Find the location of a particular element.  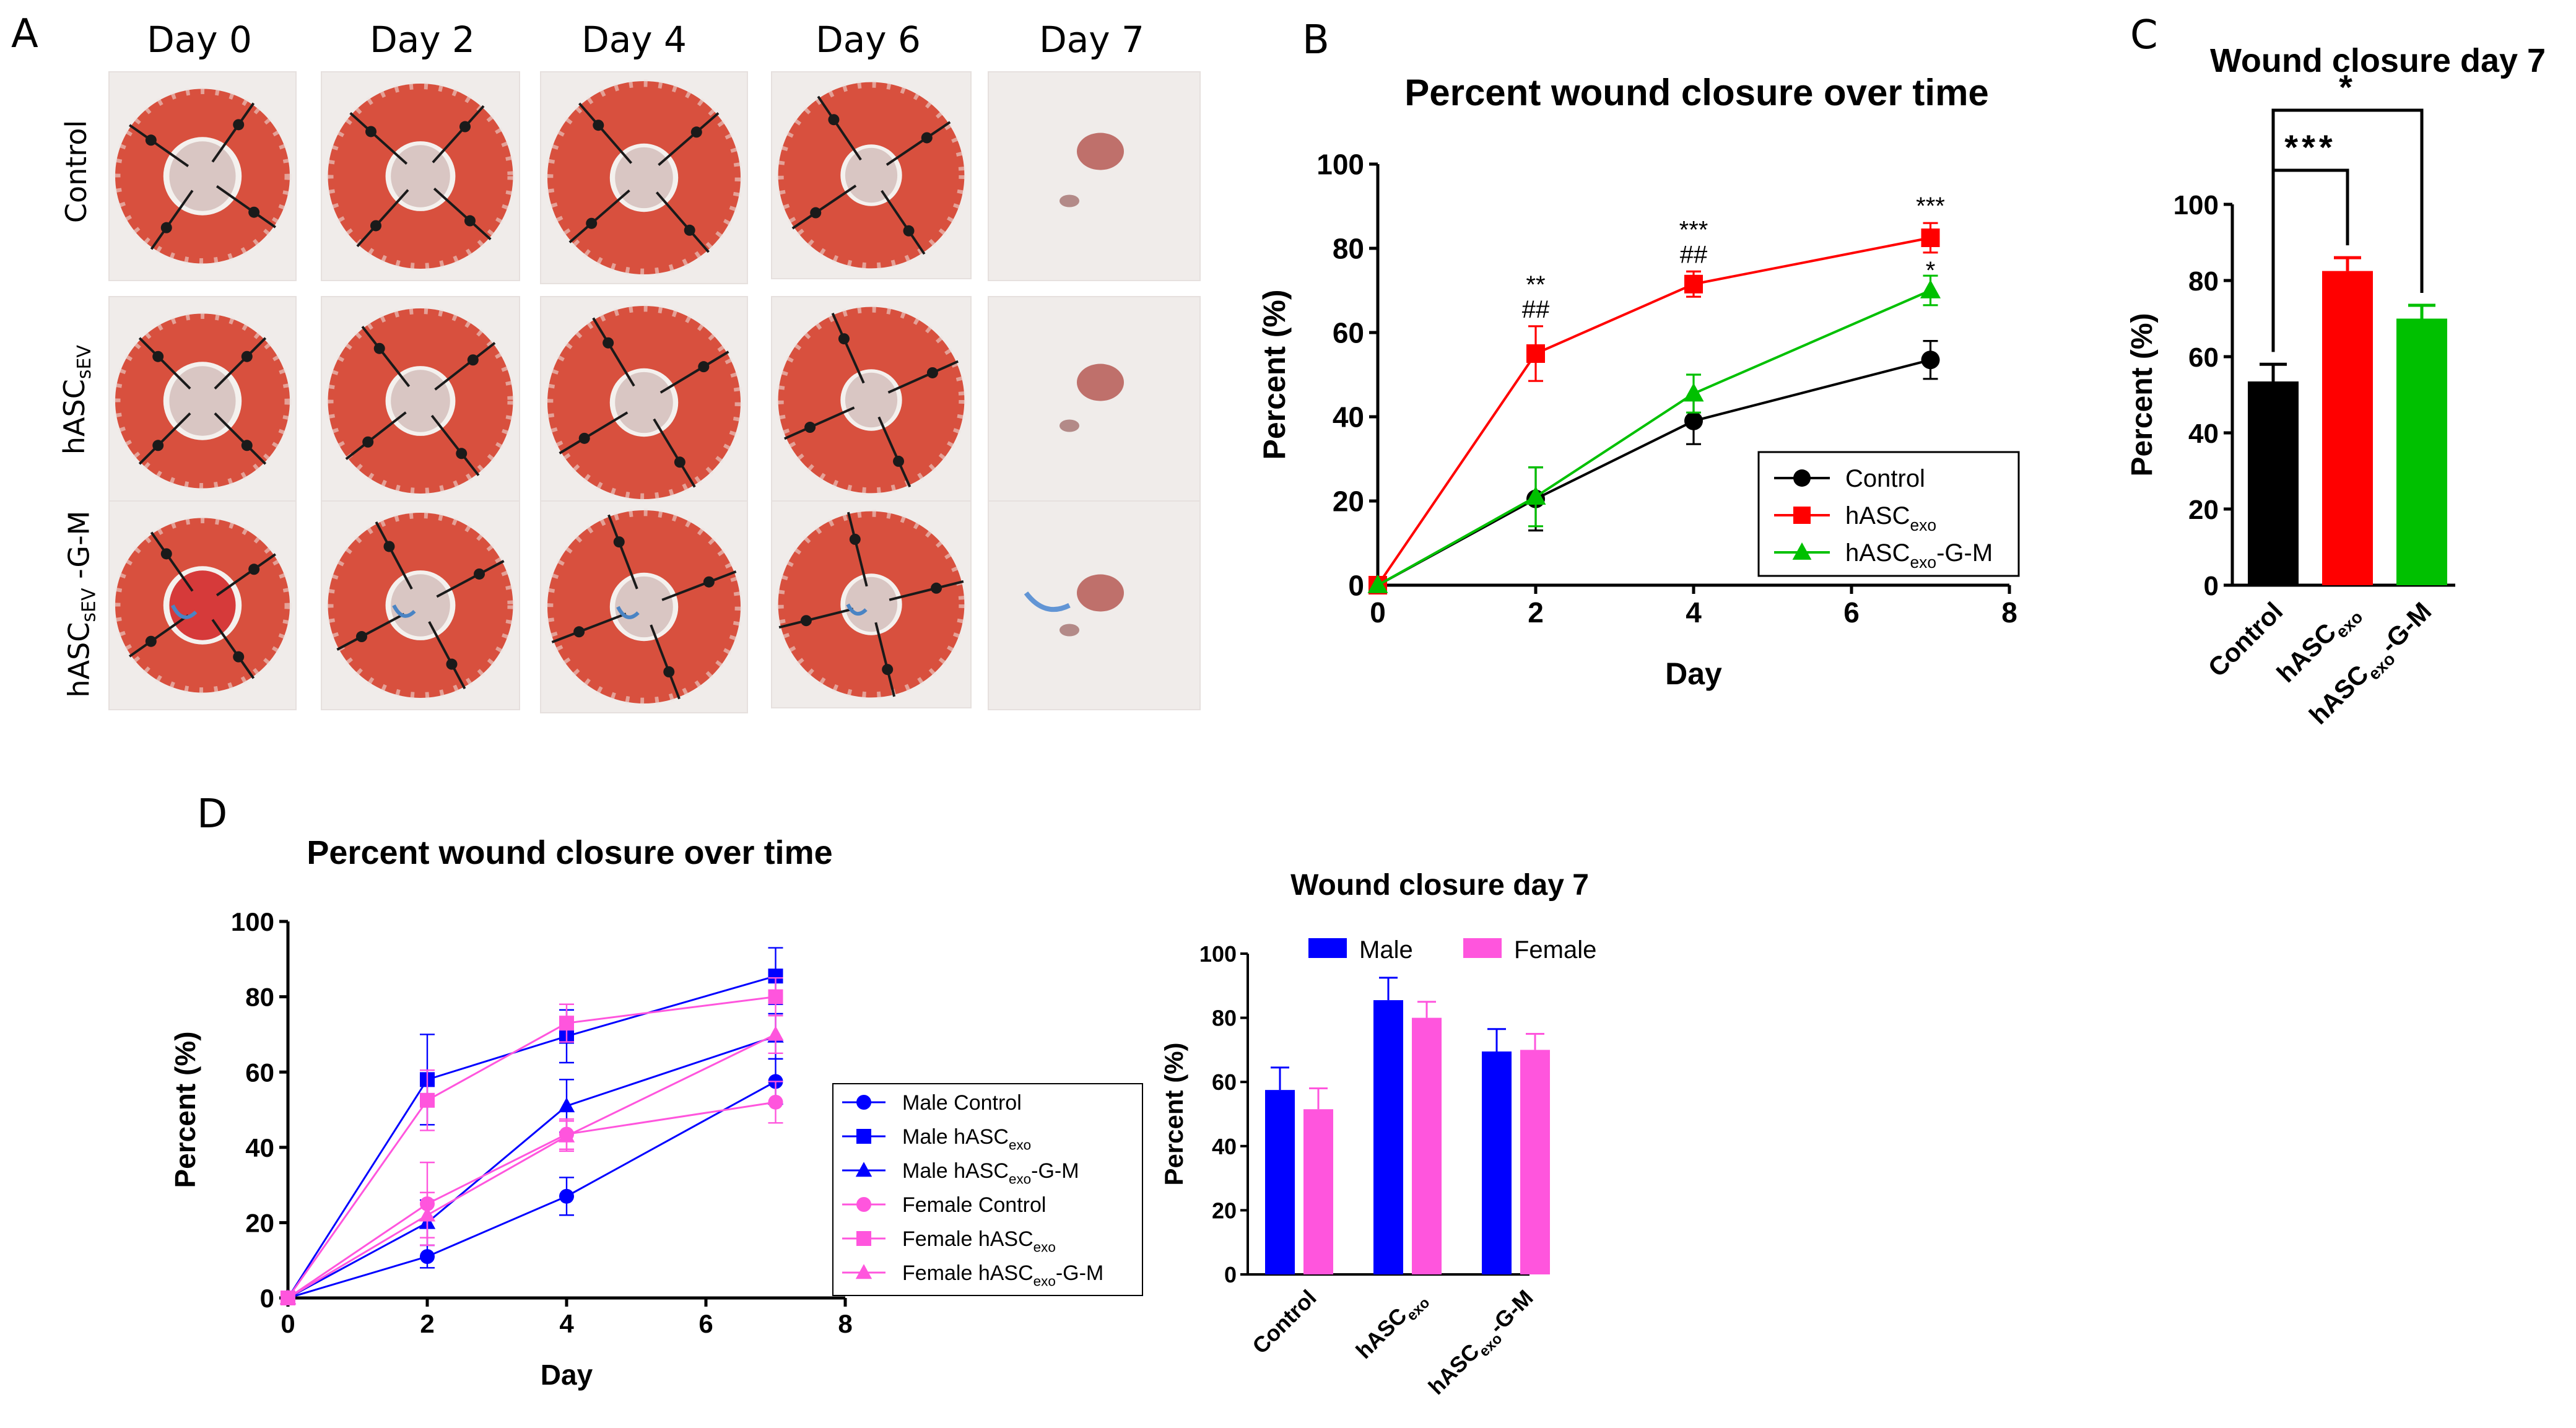

significance-label: *** is located at coordinates (2310, 147).